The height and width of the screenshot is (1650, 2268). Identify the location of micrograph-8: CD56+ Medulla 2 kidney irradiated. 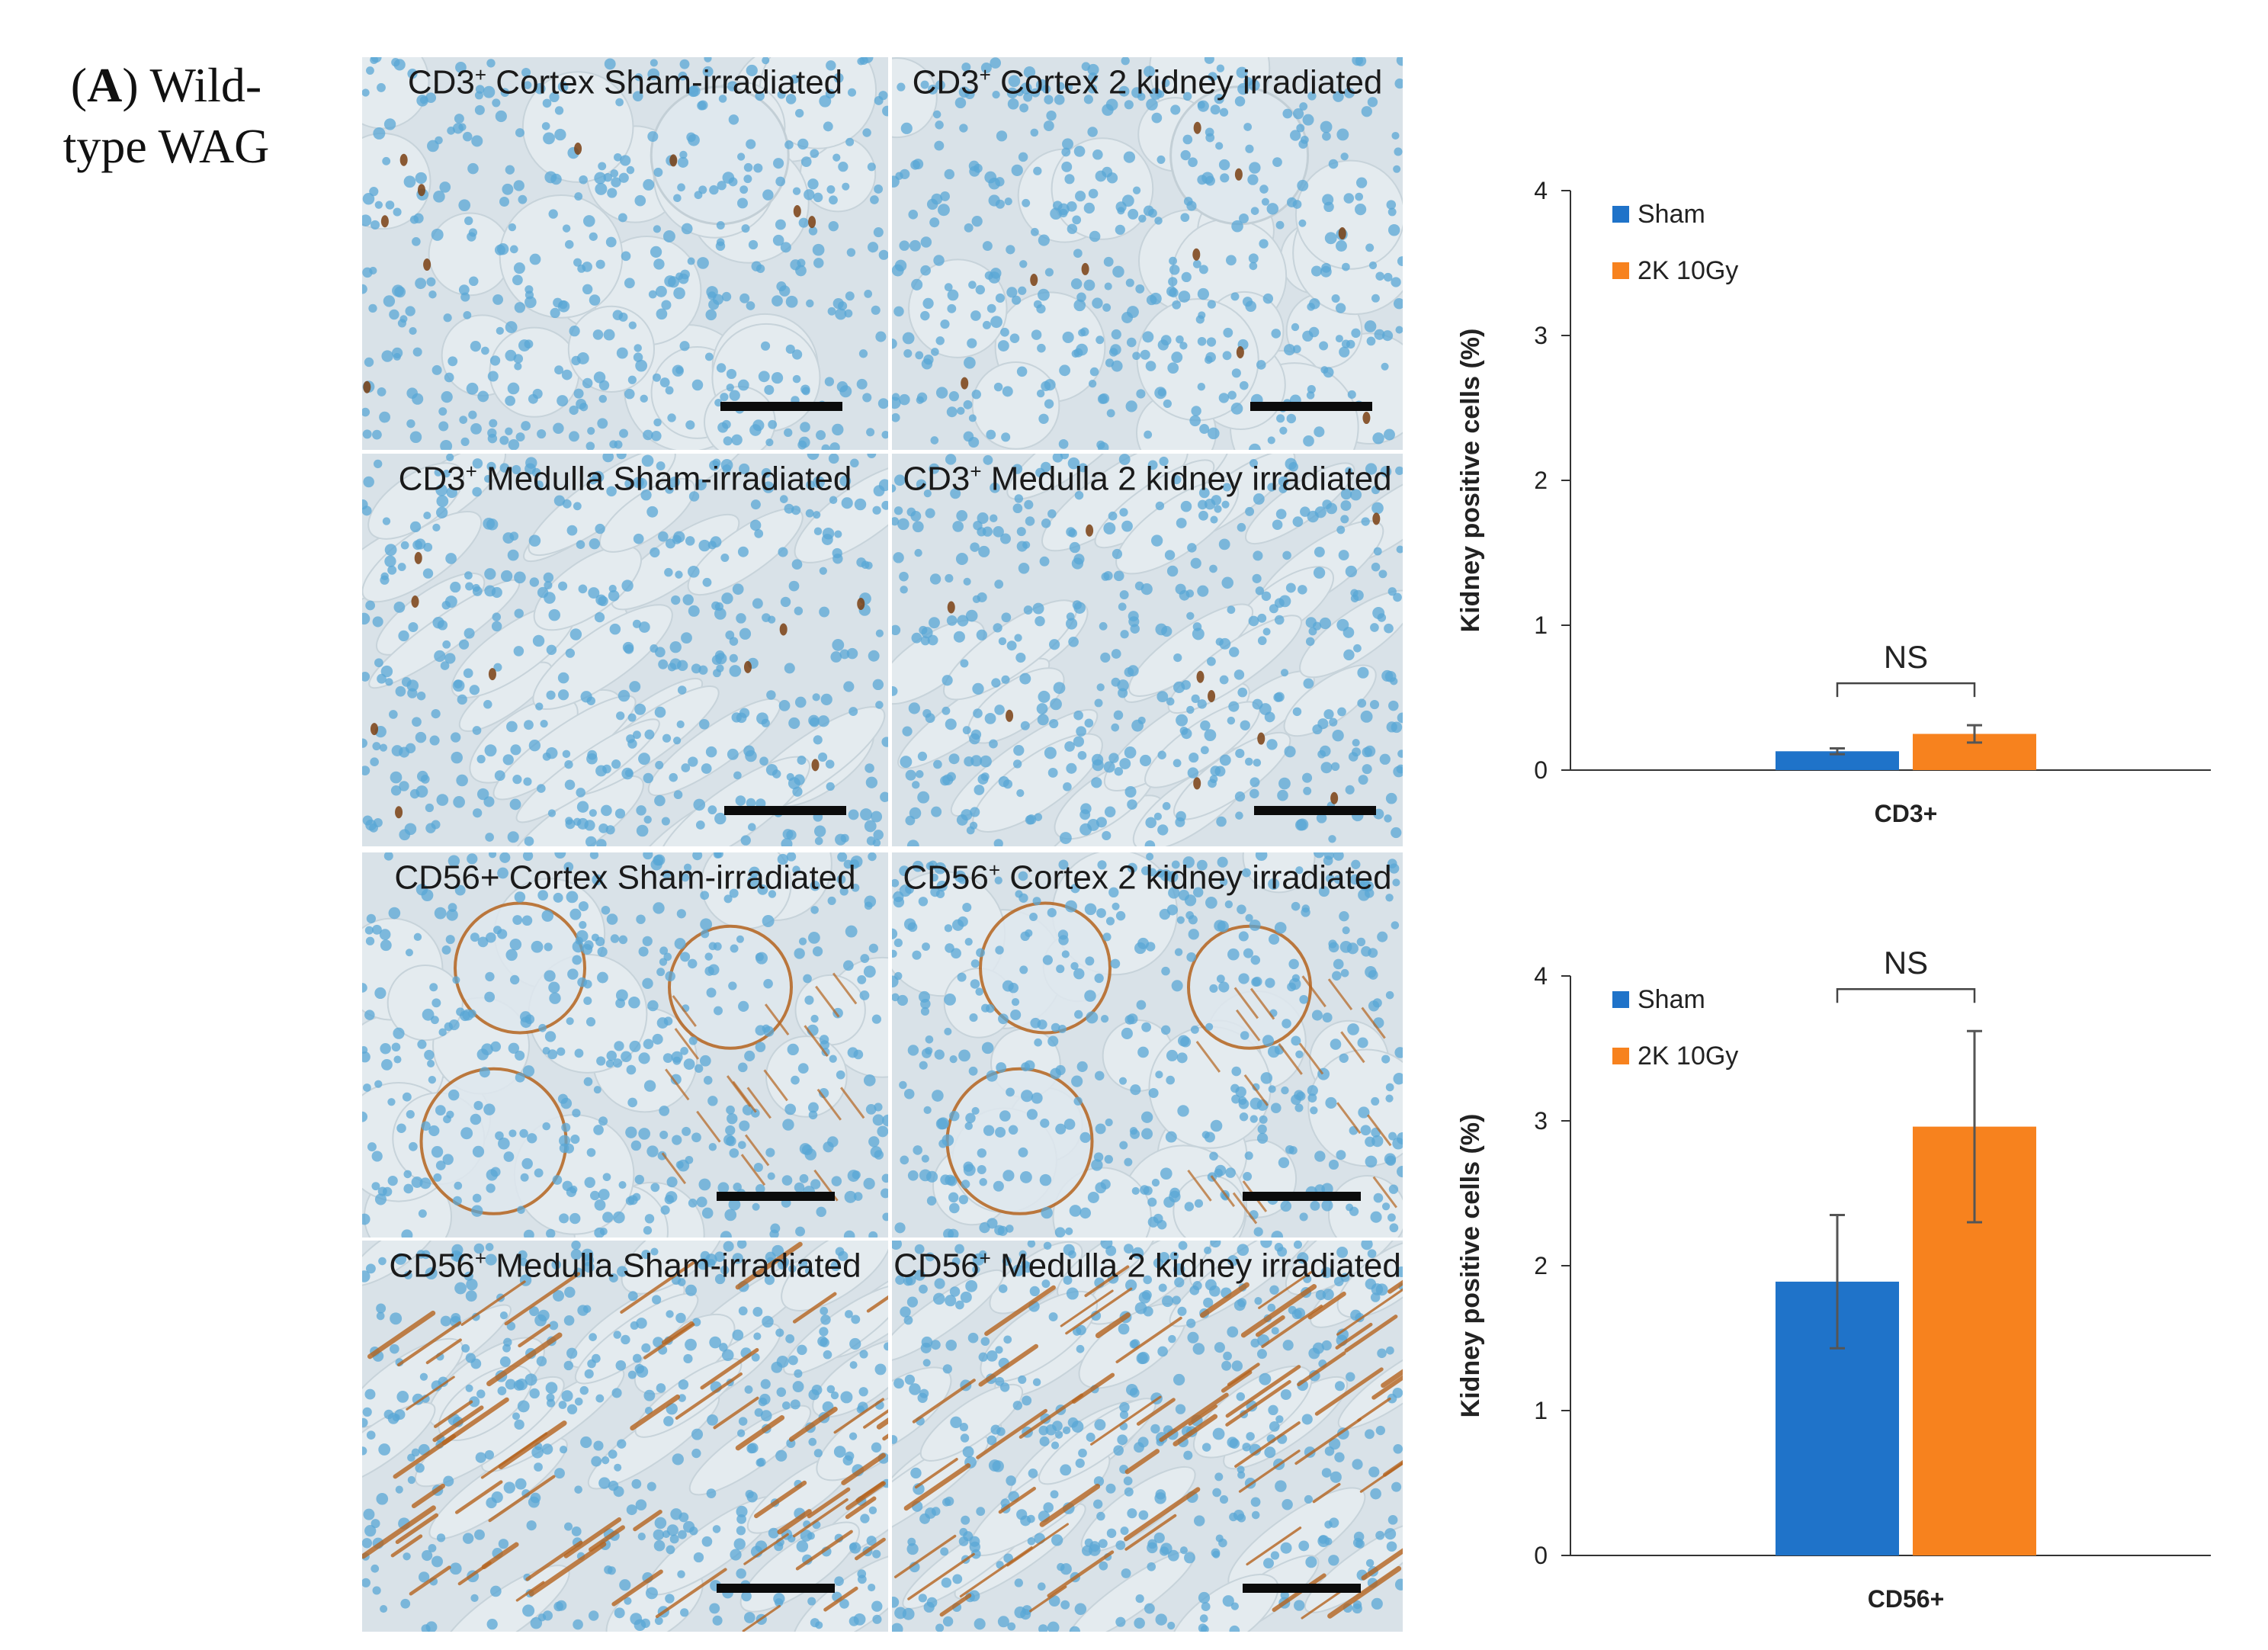
(1147, 1436).